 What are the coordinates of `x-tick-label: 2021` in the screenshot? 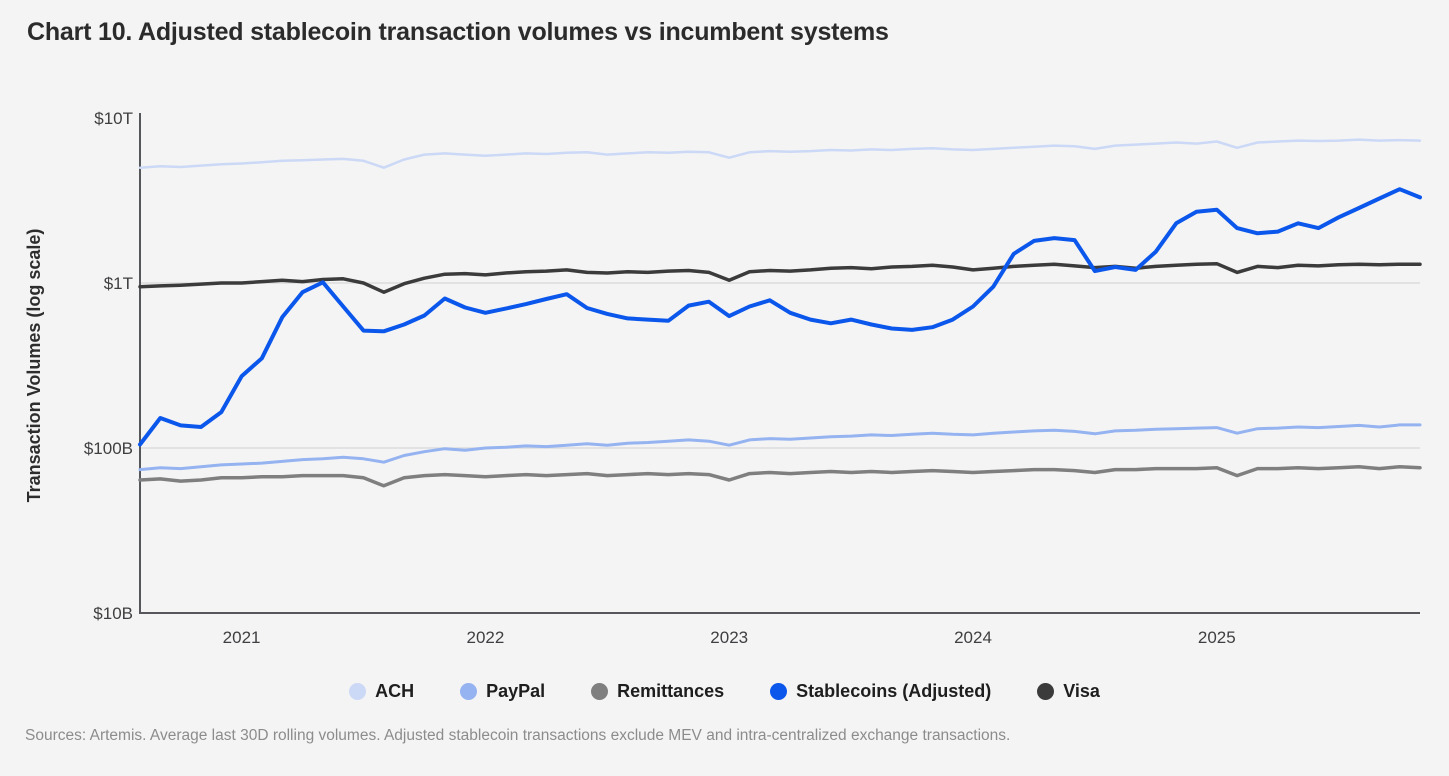 It's located at (242, 637).